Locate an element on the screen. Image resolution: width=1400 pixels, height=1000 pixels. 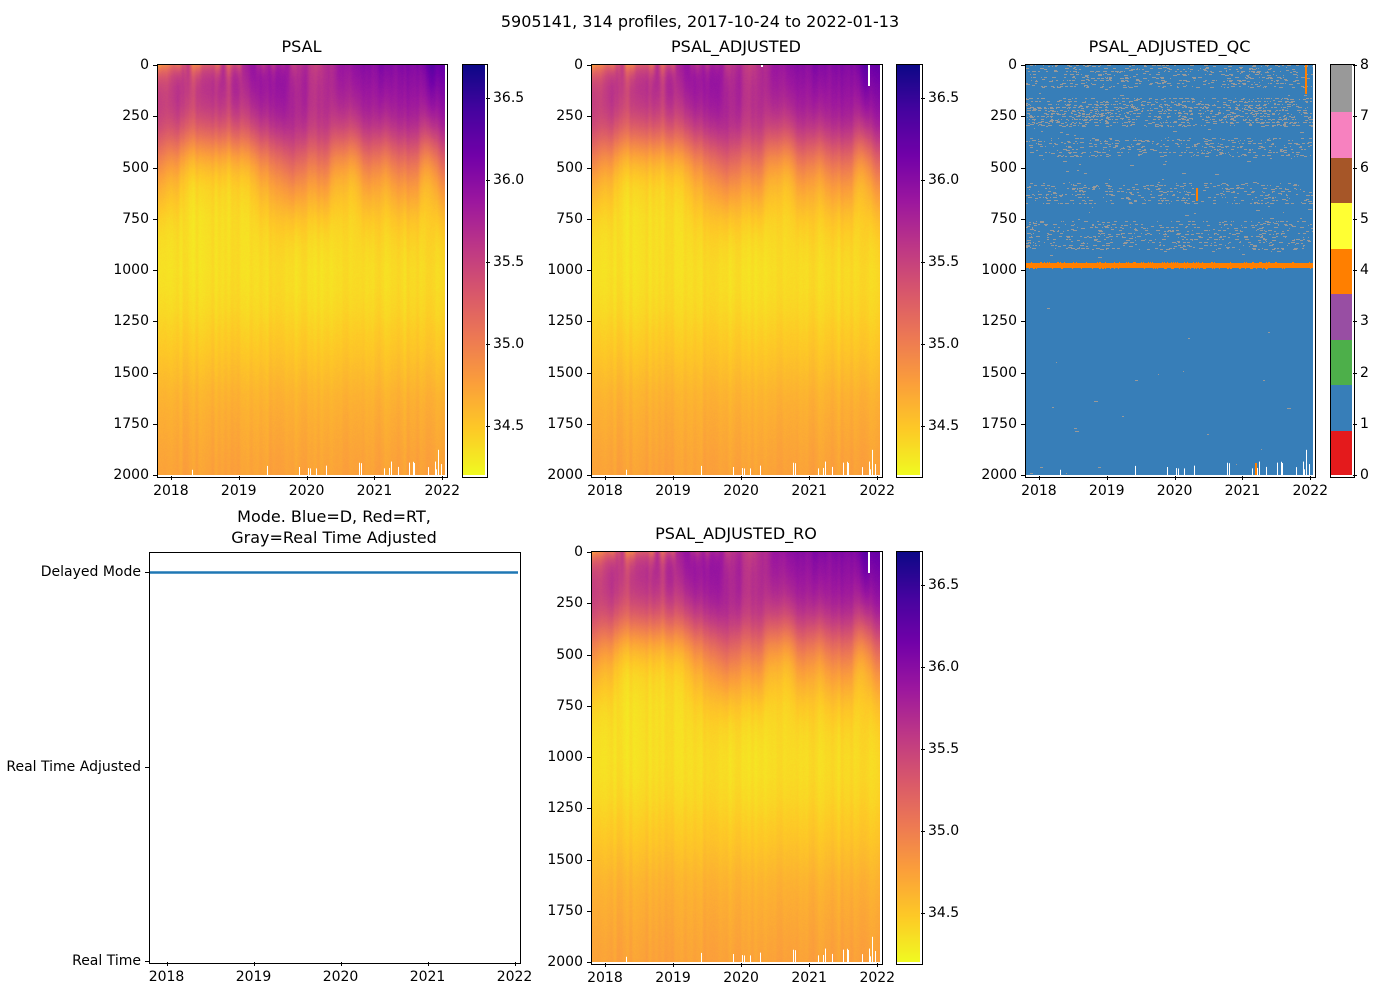
colorbar-tick-label: 2 is located at coordinates (1364, 372).